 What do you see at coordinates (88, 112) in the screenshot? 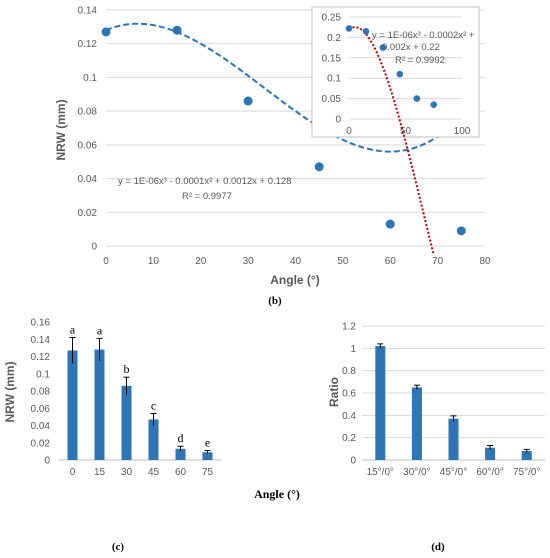
I see `chart-b-y-tick-label: 0.08` at bounding box center [88, 112].